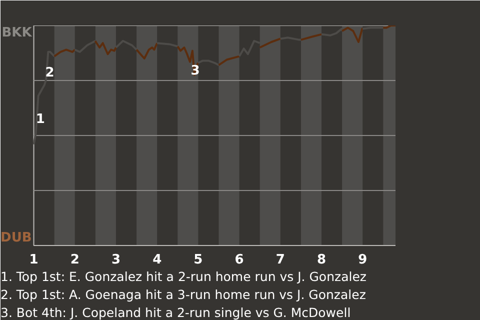  Describe the element at coordinates (49, 73) in the screenshot. I see `annotation: 2` at that location.